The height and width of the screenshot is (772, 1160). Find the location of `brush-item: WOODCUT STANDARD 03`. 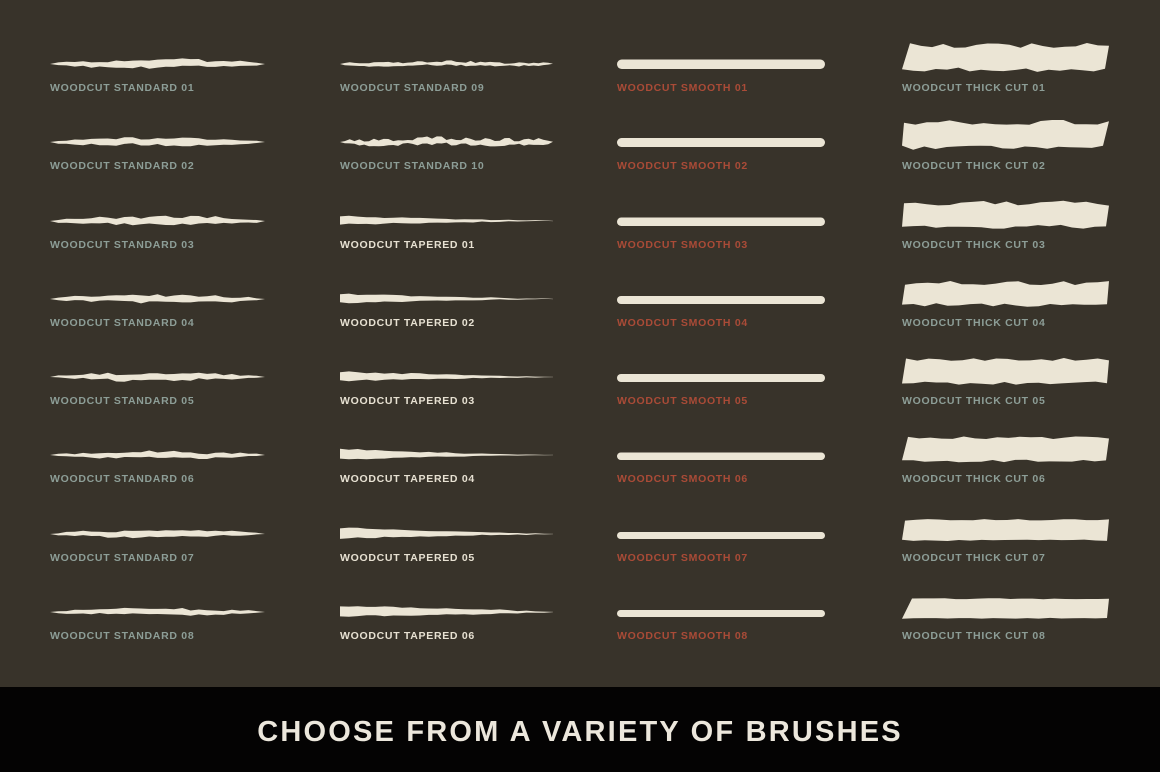

brush-item: WOODCUT STANDARD 03 is located at coordinates (157, 222).